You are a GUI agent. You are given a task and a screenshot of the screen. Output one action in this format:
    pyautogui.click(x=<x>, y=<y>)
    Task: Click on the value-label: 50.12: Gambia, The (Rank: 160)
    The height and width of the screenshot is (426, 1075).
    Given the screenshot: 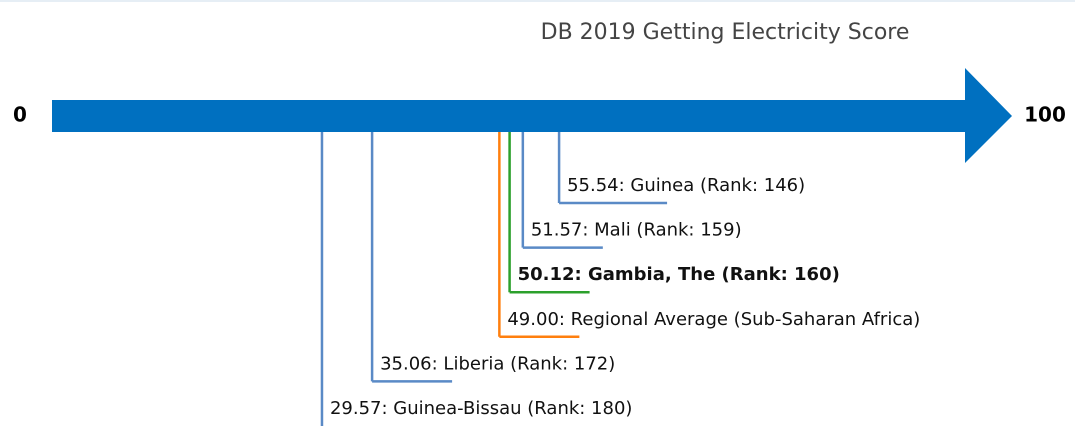 What is the action you would take?
    pyautogui.click(x=679, y=274)
    